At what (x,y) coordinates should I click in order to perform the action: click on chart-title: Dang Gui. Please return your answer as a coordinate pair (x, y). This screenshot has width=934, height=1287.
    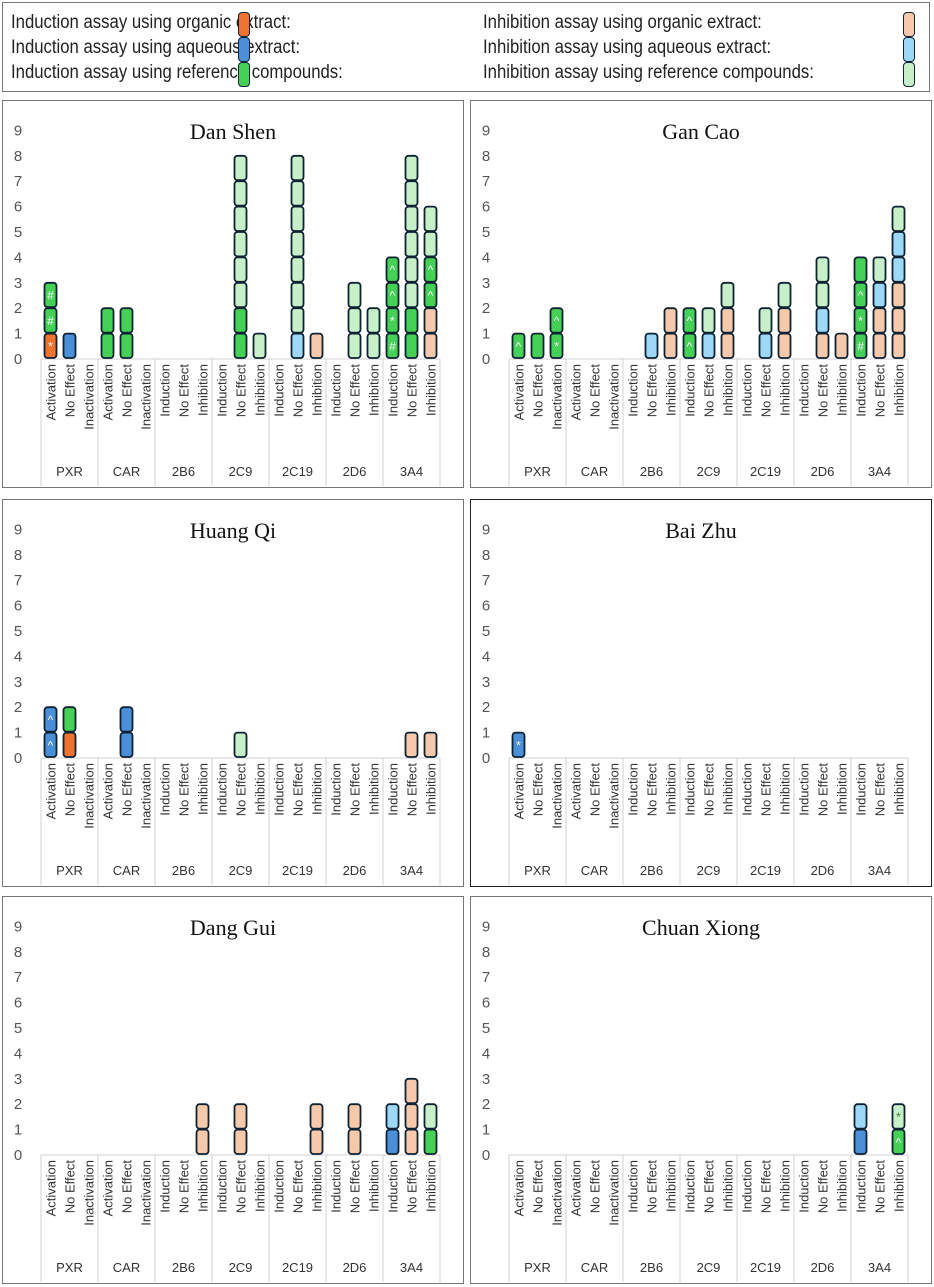
    Looking at the image, I should click on (233, 927).